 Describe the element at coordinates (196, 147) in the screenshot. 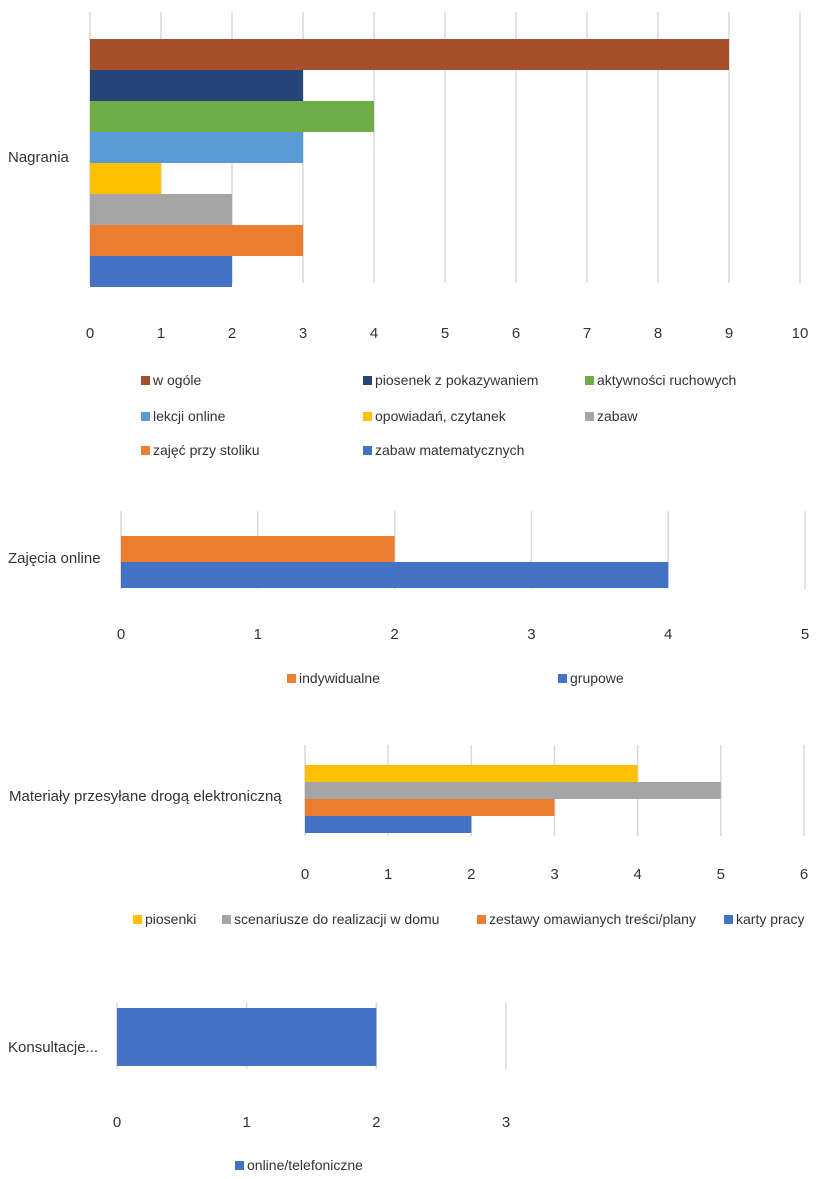

I see `bar-lekcji-online` at that location.